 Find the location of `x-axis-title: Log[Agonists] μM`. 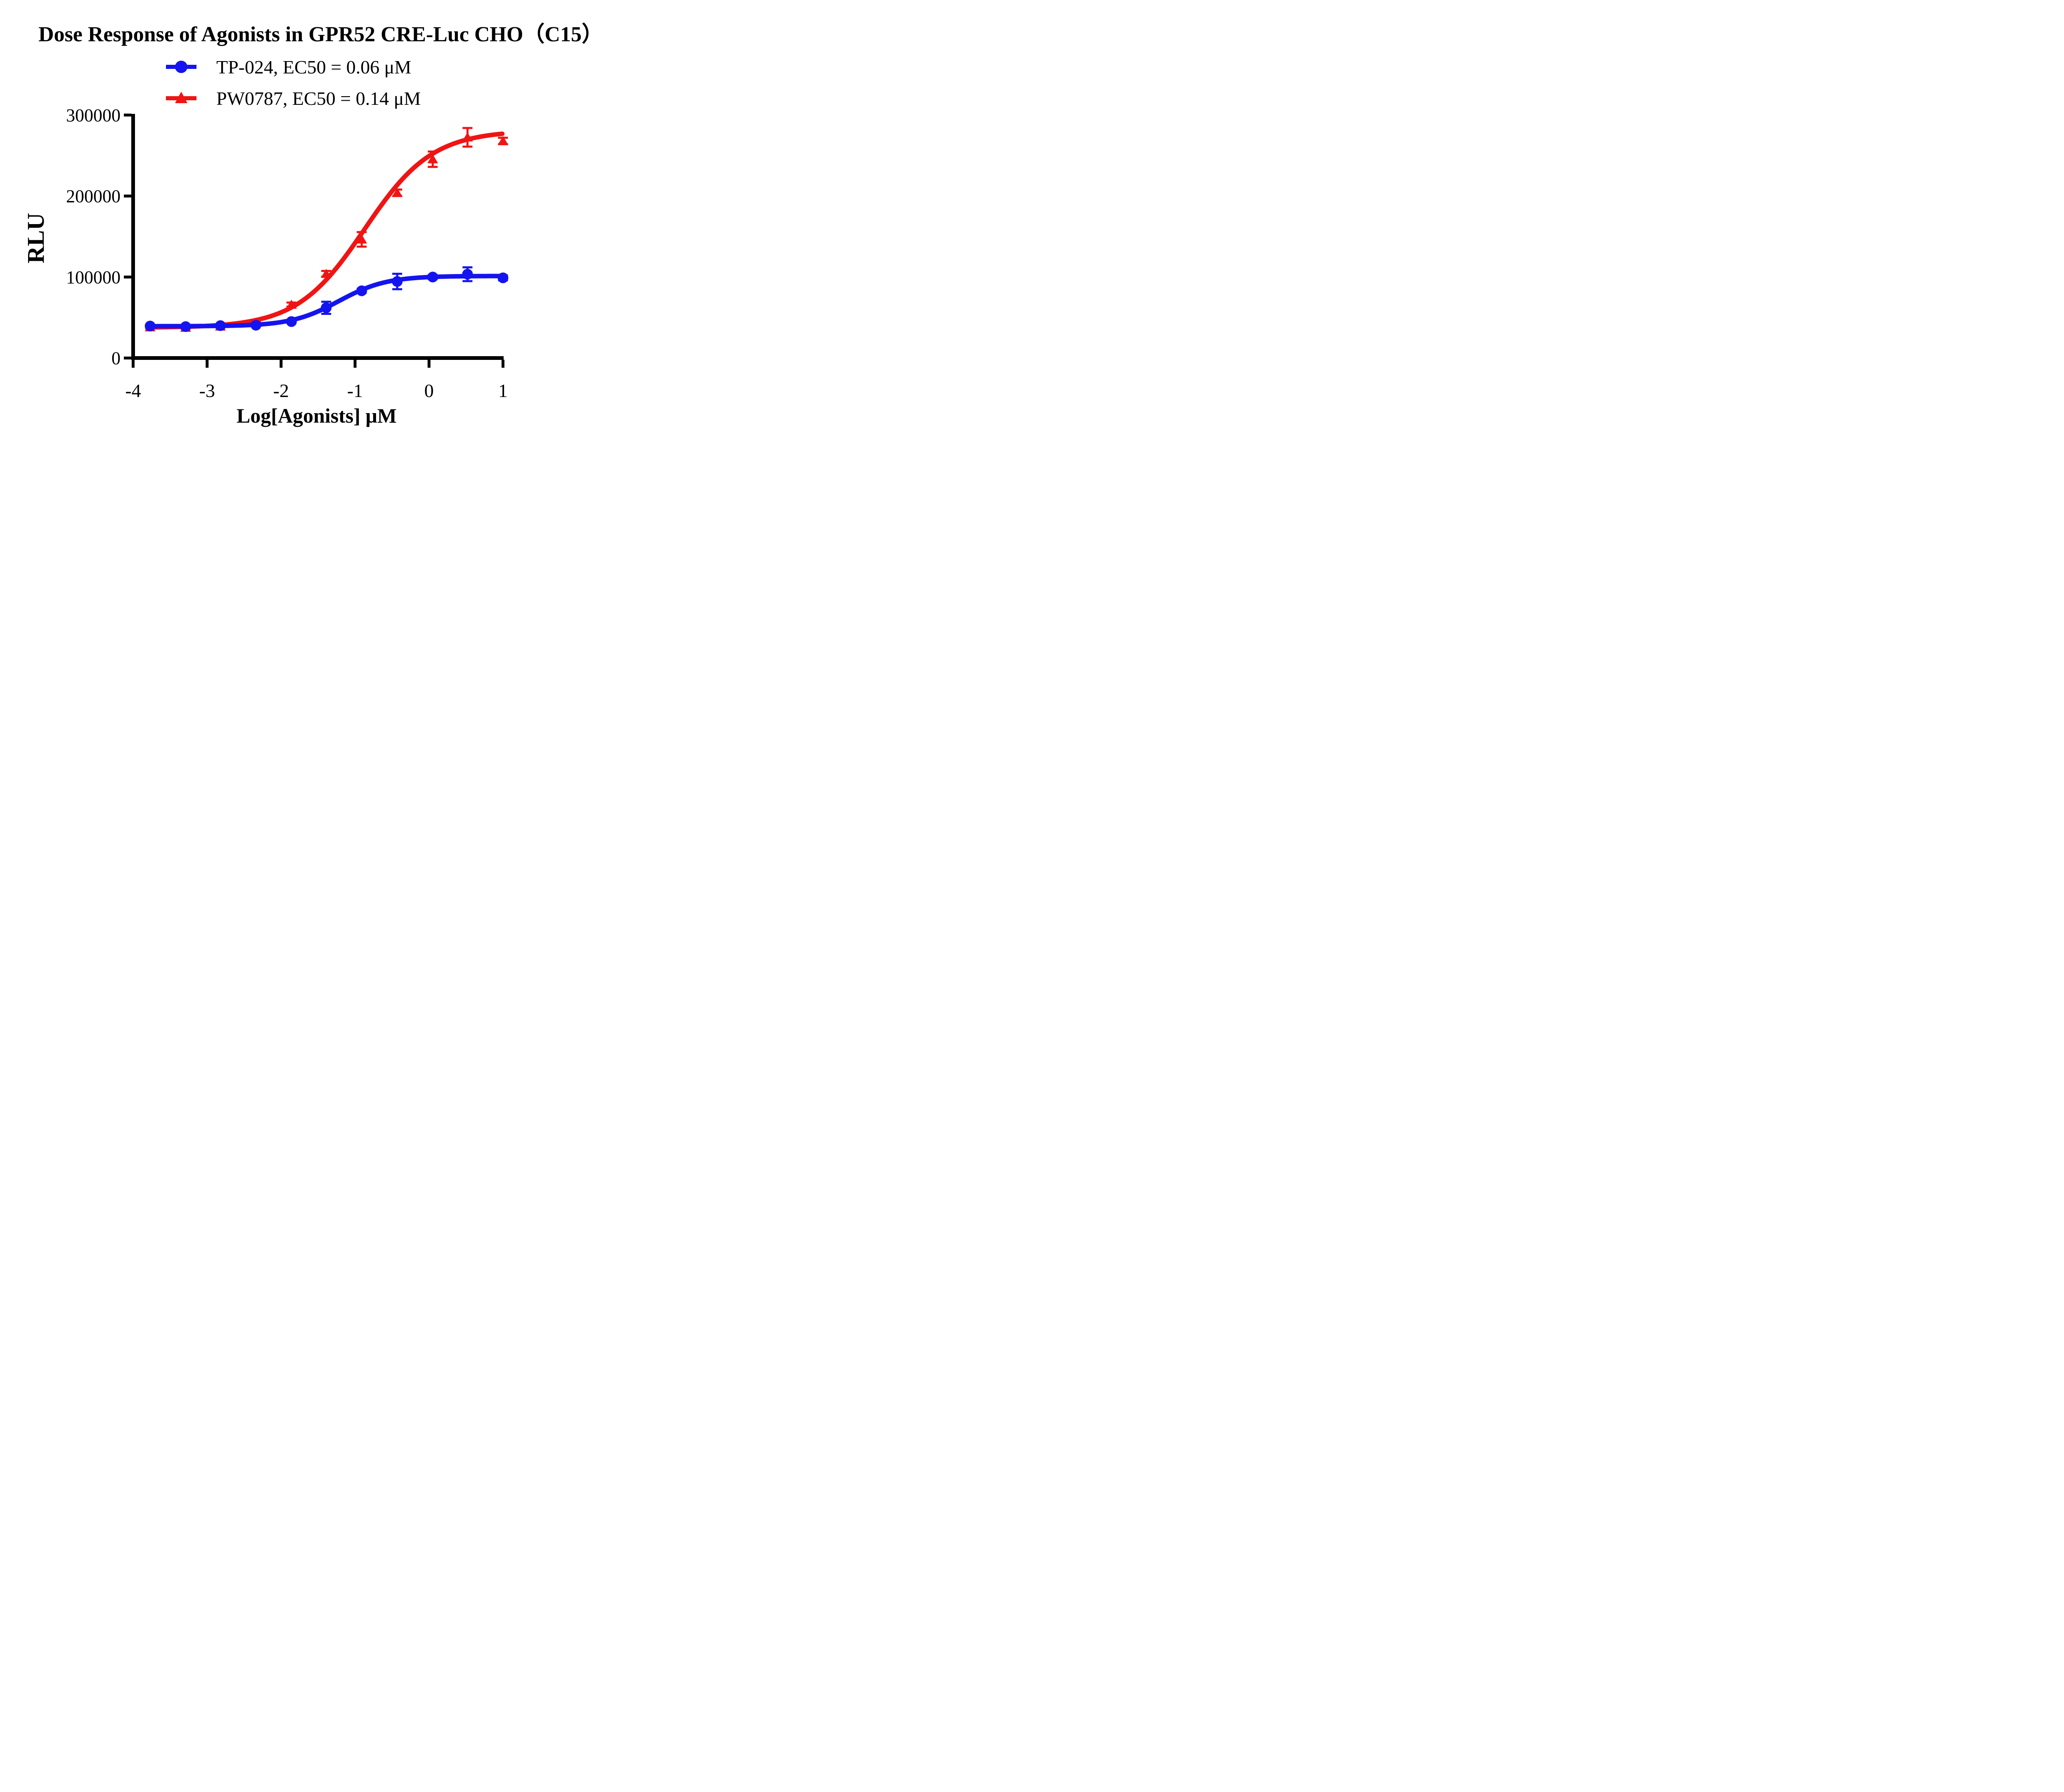

x-axis-title: Log[Agonists] μM is located at coordinates (316, 416).